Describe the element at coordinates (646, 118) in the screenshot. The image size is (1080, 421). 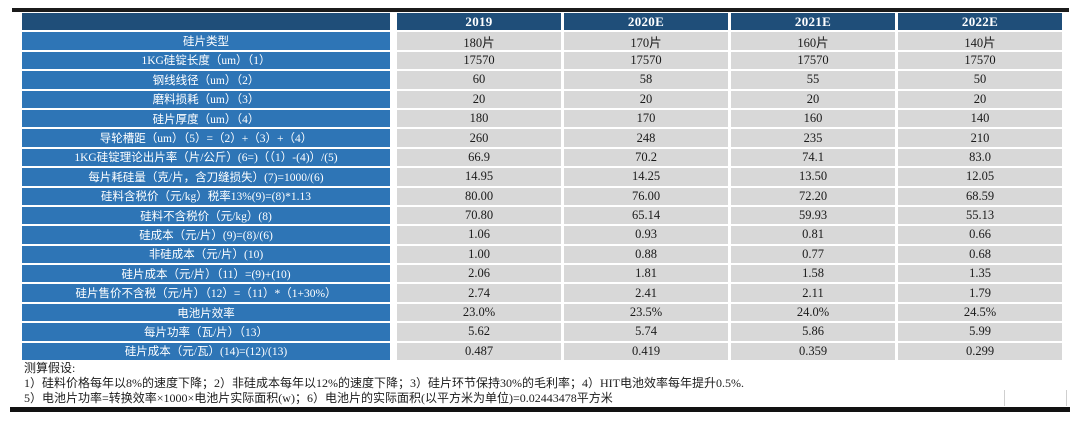
I see `value-cell: 170` at that location.